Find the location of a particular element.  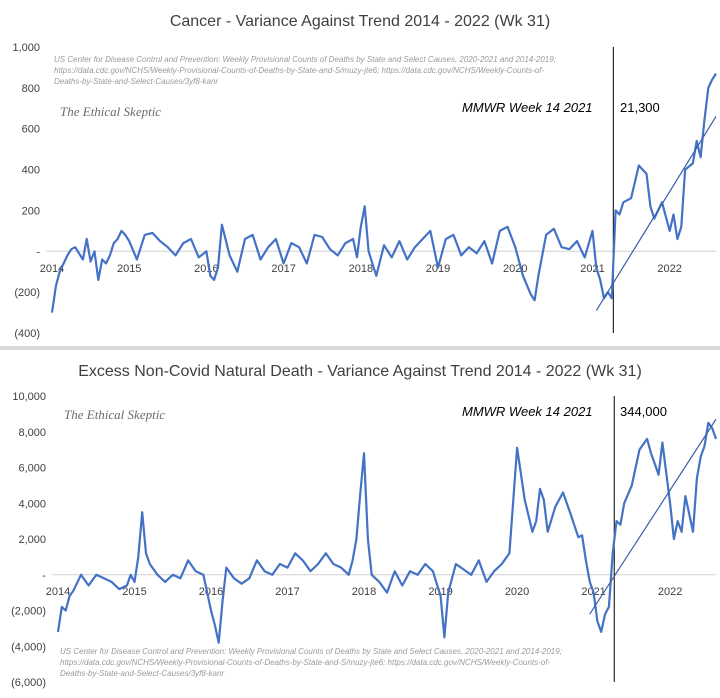

noncovid-annotation-label: MMWR Week 14 2021 is located at coordinates (527, 411).